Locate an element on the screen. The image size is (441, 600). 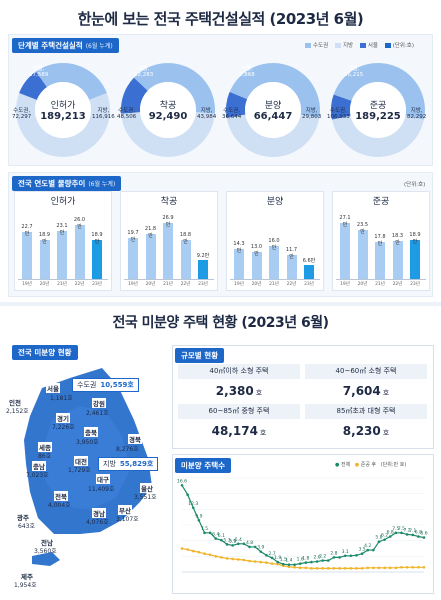
donut-hole is located at coordinates (63, 110).